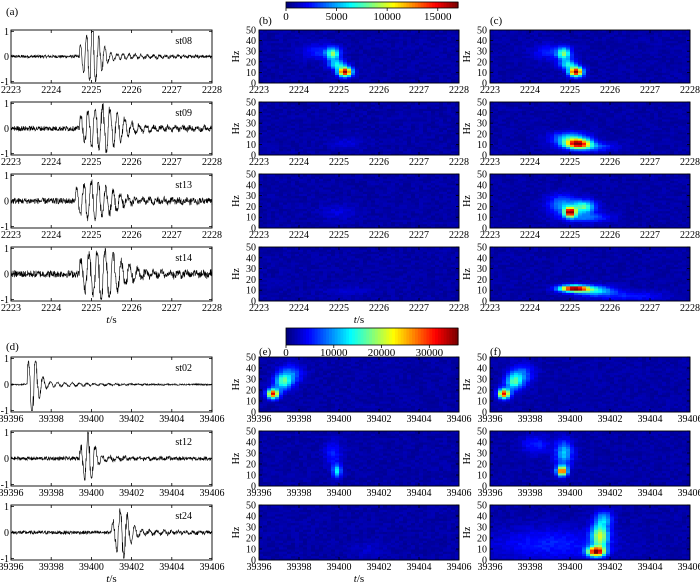 The image size is (700, 587). Describe the element at coordinates (251, 41) in the screenshot. I see `y-tick-label: 40` at that location.